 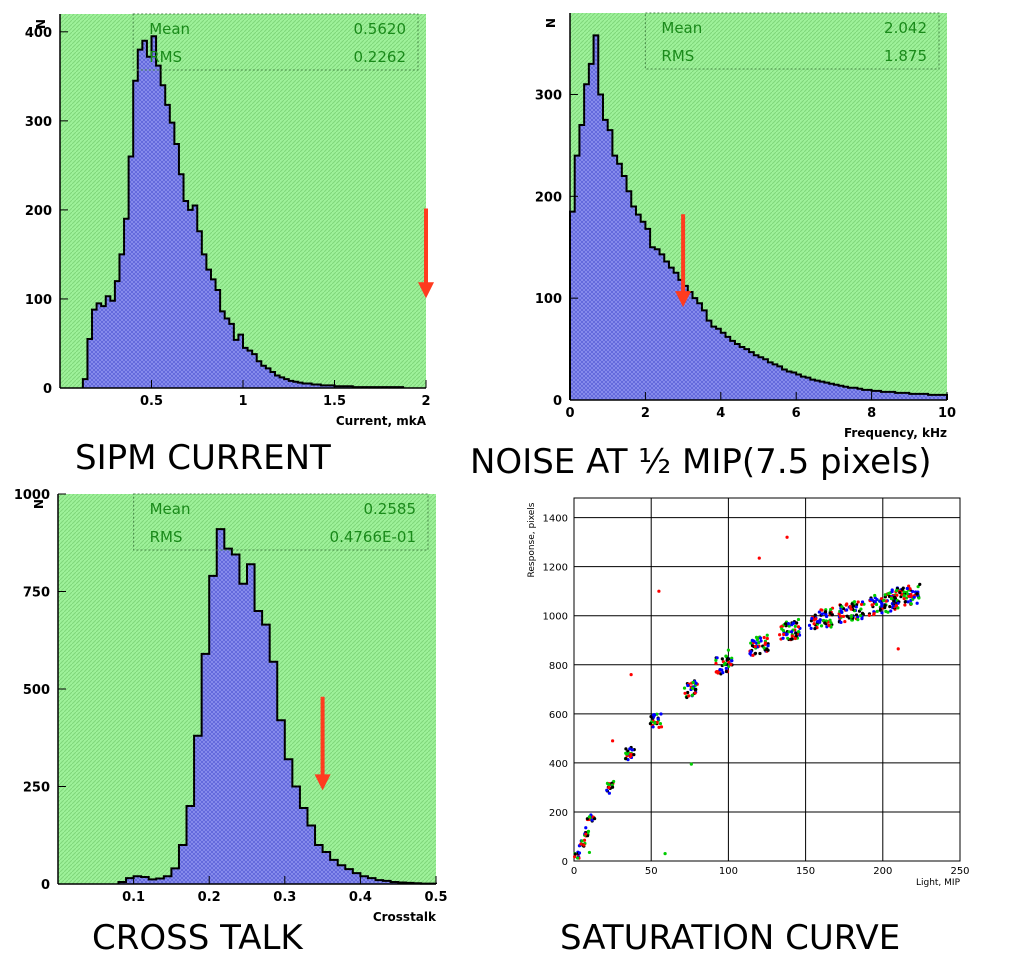 What do you see at coordinates (905, 56) in the screenshot?
I see `noise-stat-rms-value: 1.875` at bounding box center [905, 56].